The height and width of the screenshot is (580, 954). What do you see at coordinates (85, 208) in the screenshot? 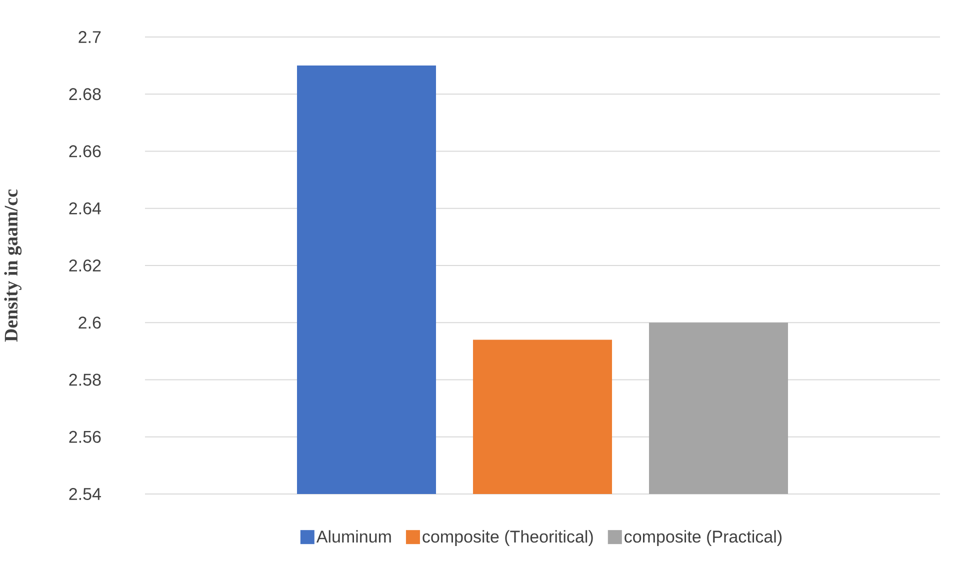
I see `y-tick-label: 2.64` at bounding box center [85, 208].